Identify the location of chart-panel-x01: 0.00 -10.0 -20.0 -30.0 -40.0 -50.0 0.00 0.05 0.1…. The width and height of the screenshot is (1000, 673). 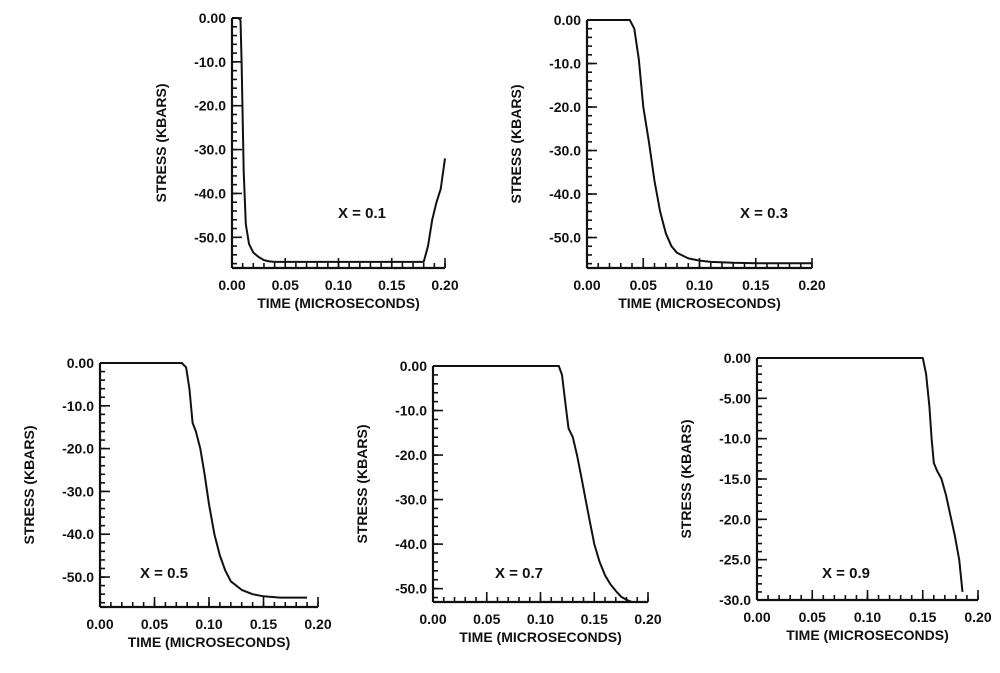
(306, 160).